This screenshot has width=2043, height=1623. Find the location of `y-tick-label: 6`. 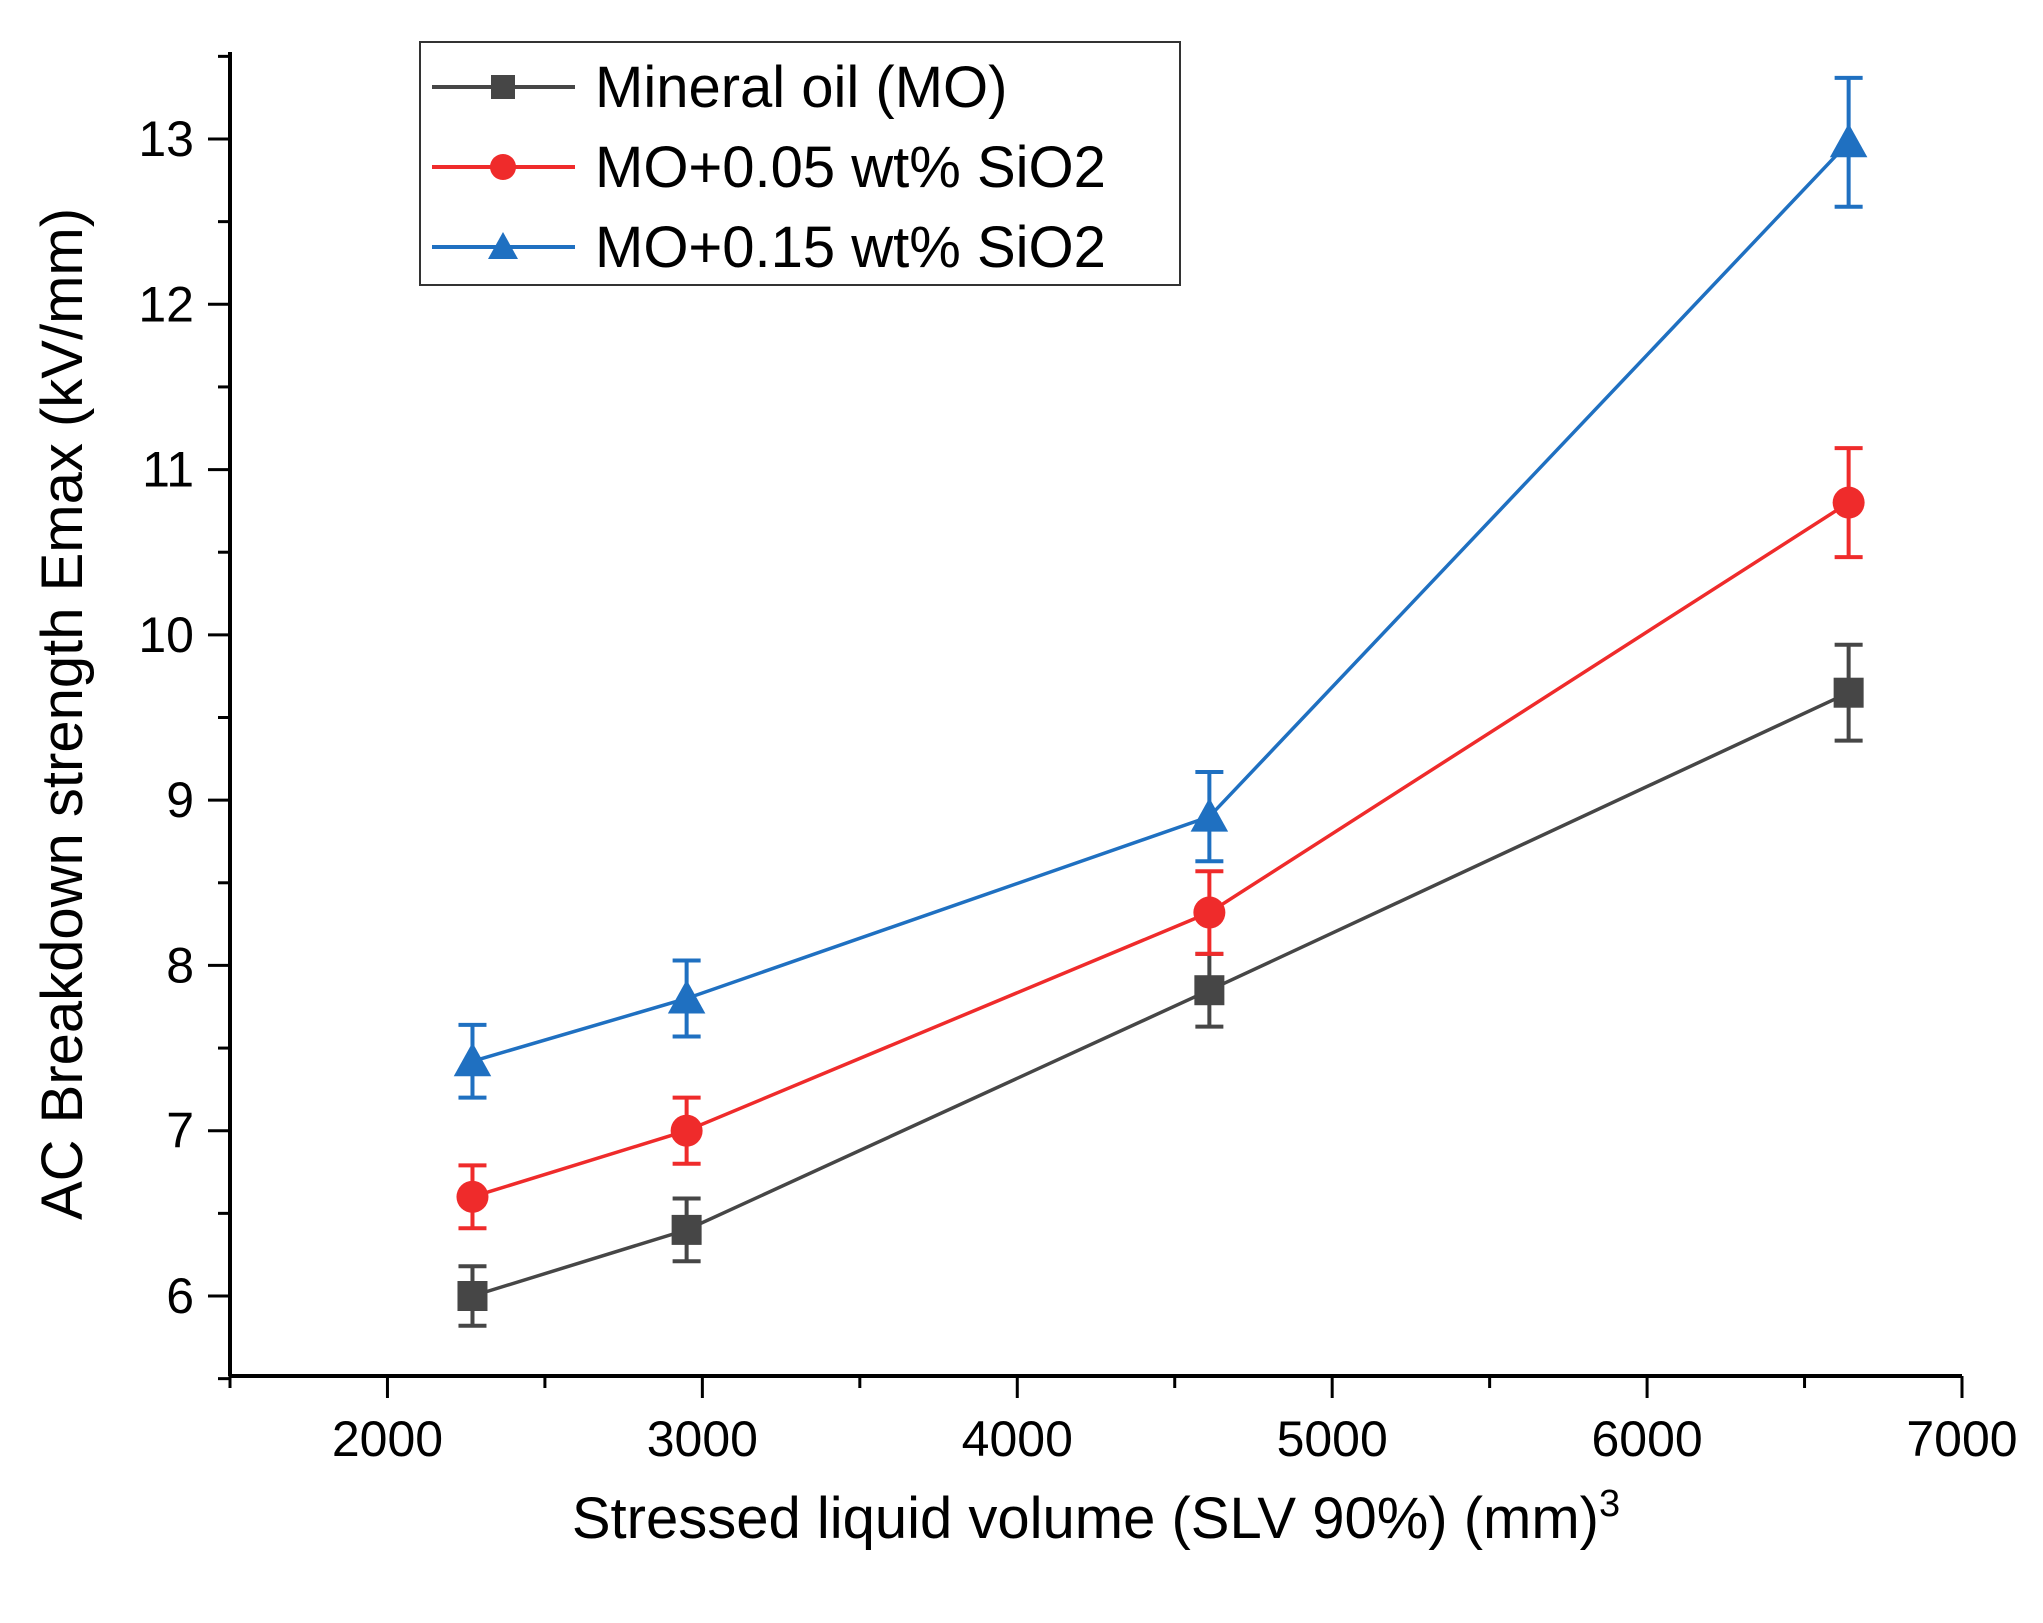

y-tick-label: 6 is located at coordinates (180, 1296).